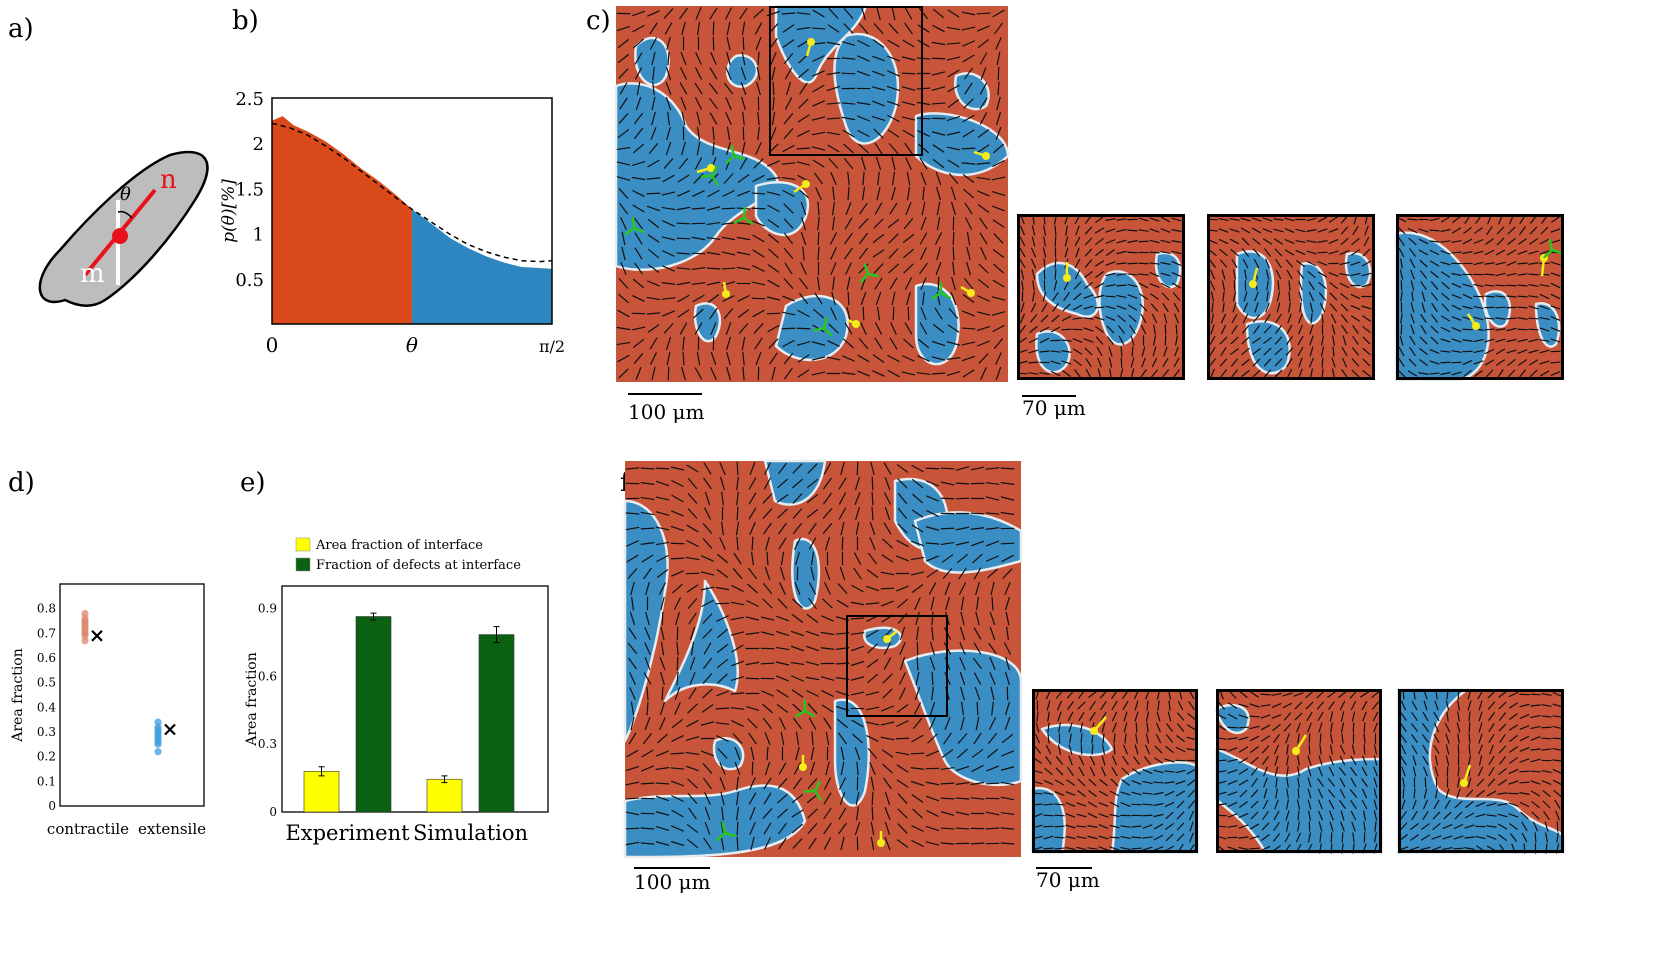 Image resolution: width=1674 pixels, height=959 pixels. I want to click on director-field, so click(811, 193).